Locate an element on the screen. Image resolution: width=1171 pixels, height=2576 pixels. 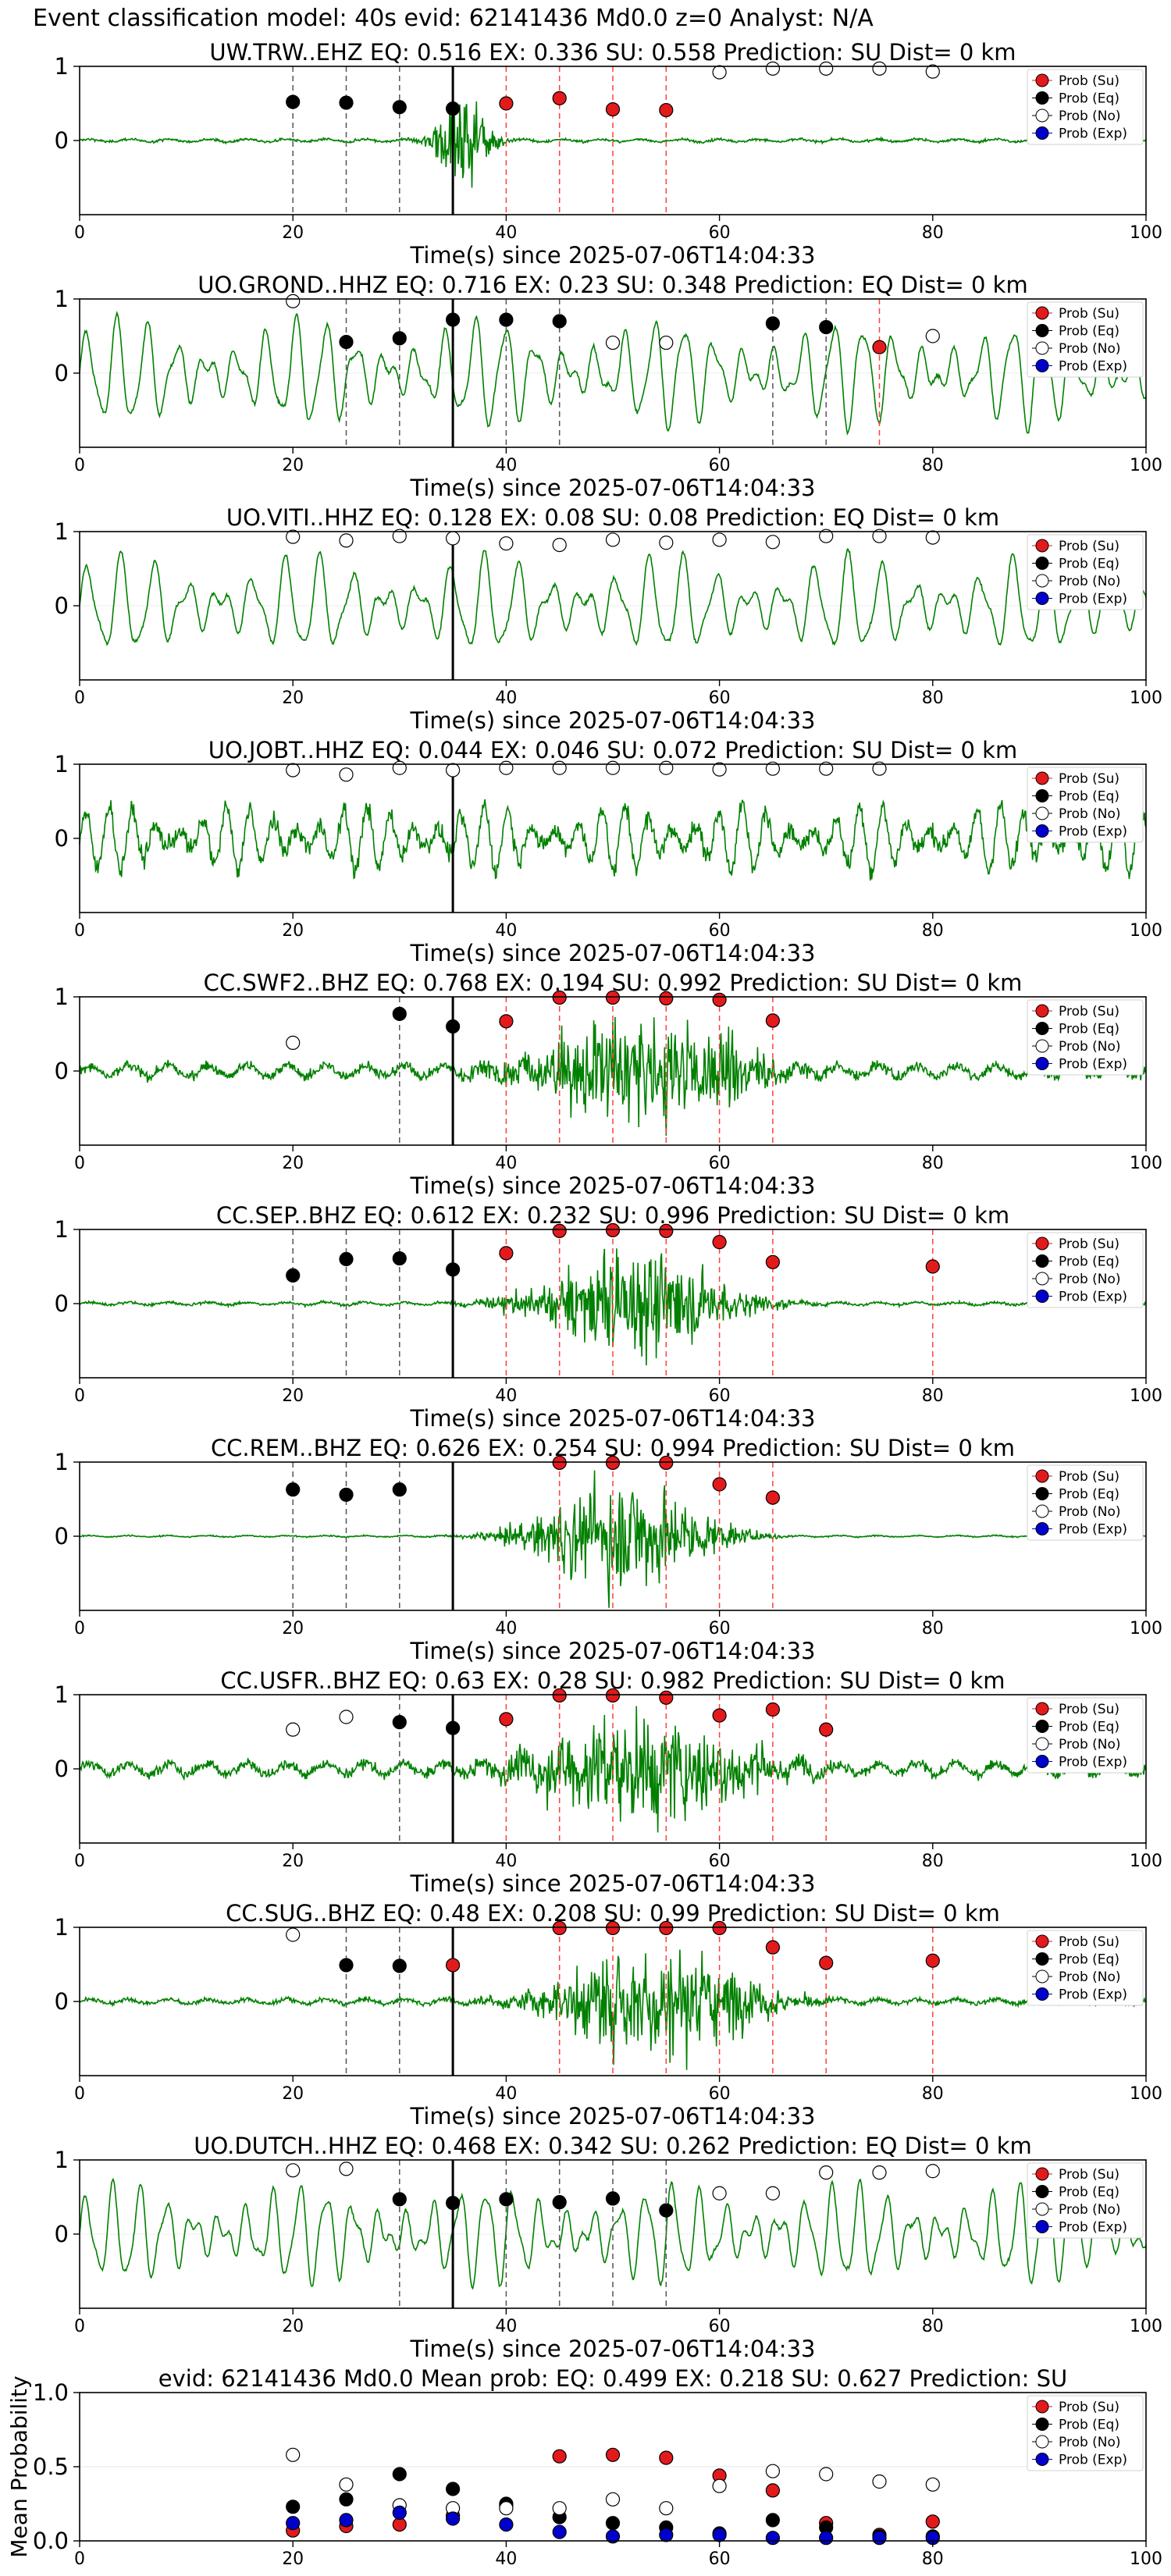
legend-label: Prob (No) is located at coordinates (1090, 2210).